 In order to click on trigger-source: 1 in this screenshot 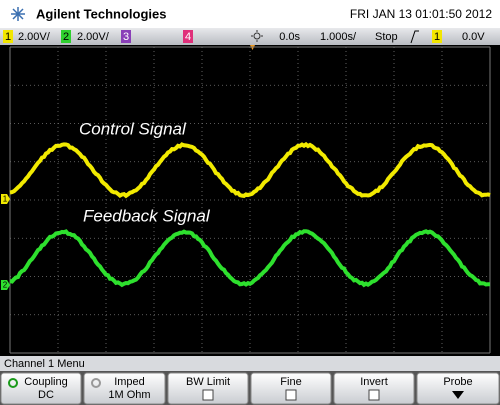, I will do `click(437, 37)`.